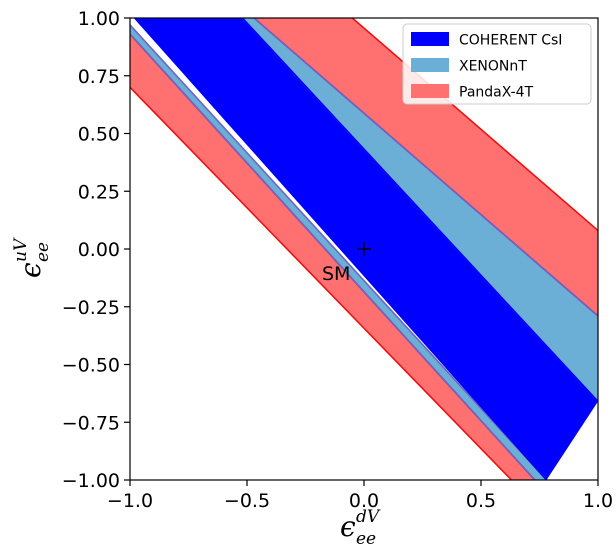  I want to click on y-tick-label: −0.50, so click(91, 366).